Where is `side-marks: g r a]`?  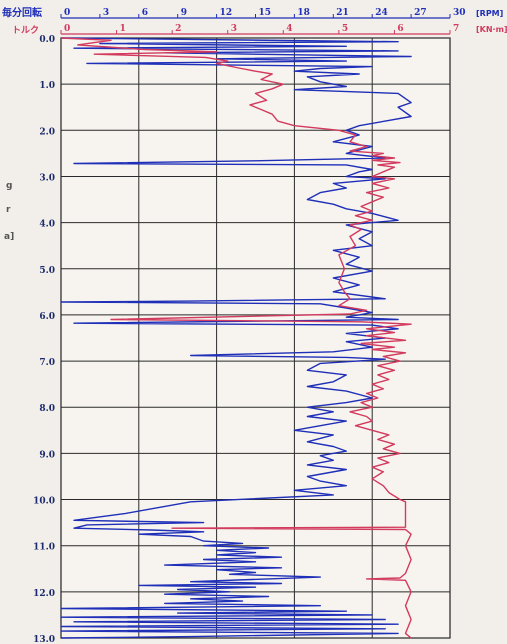
side-marks: g r a] is located at coordinates (9, 211).